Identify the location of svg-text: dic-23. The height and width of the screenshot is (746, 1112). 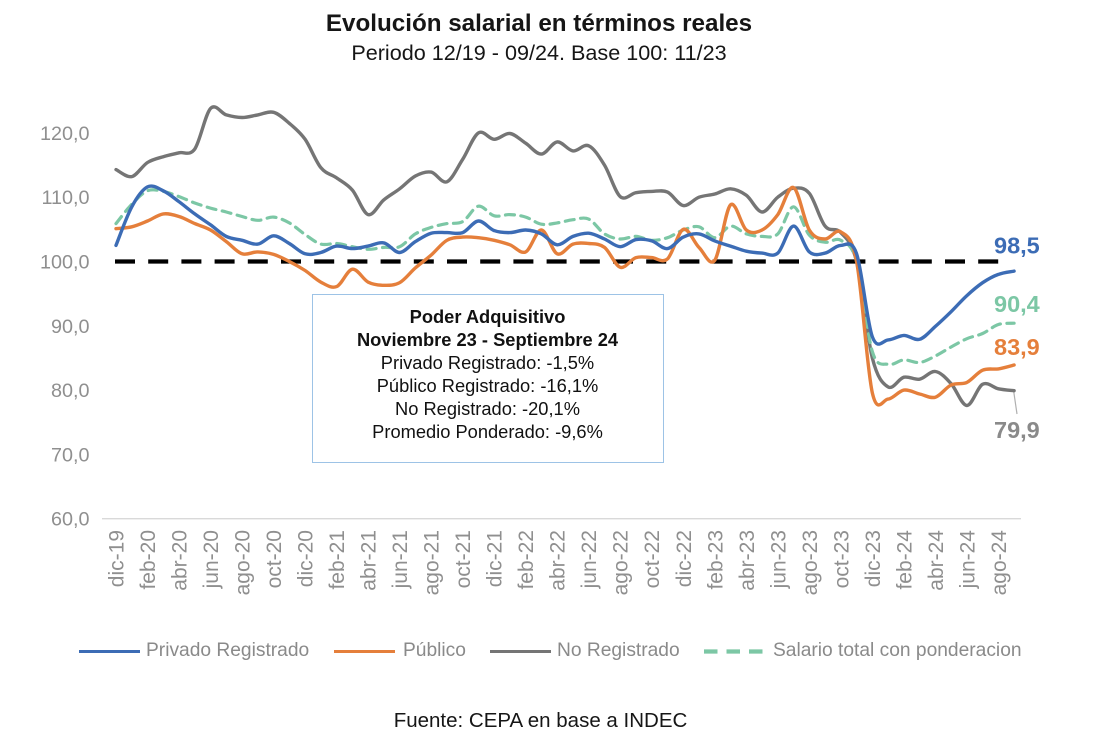
(873, 558).